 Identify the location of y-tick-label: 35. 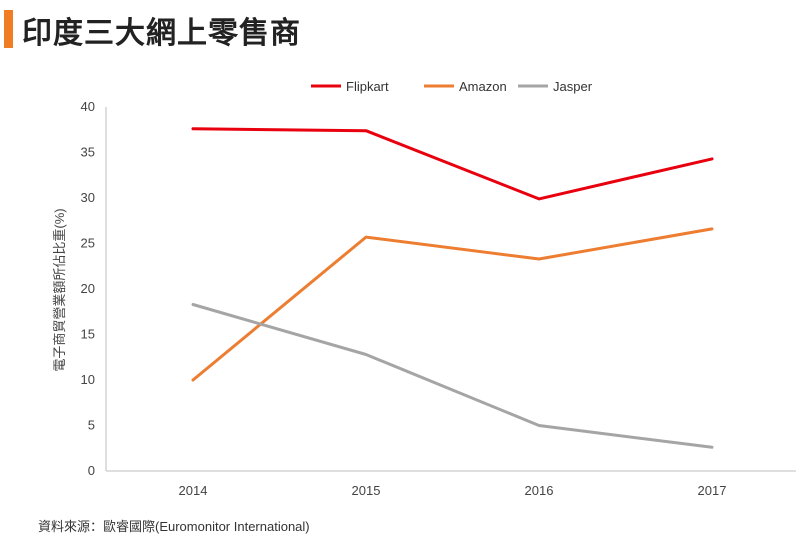
(88, 152).